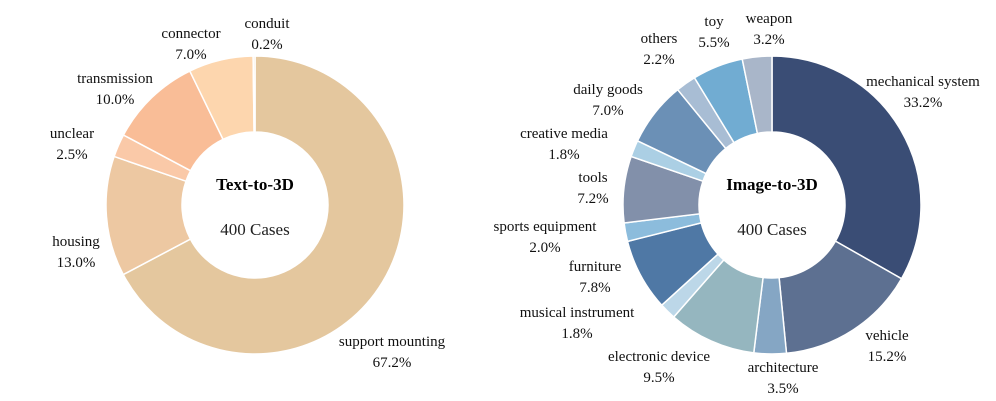 The width and height of the screenshot is (996, 401). Describe the element at coordinates (544, 248) in the screenshot. I see `slice-percent-sports-equipment: 2.0%` at that location.